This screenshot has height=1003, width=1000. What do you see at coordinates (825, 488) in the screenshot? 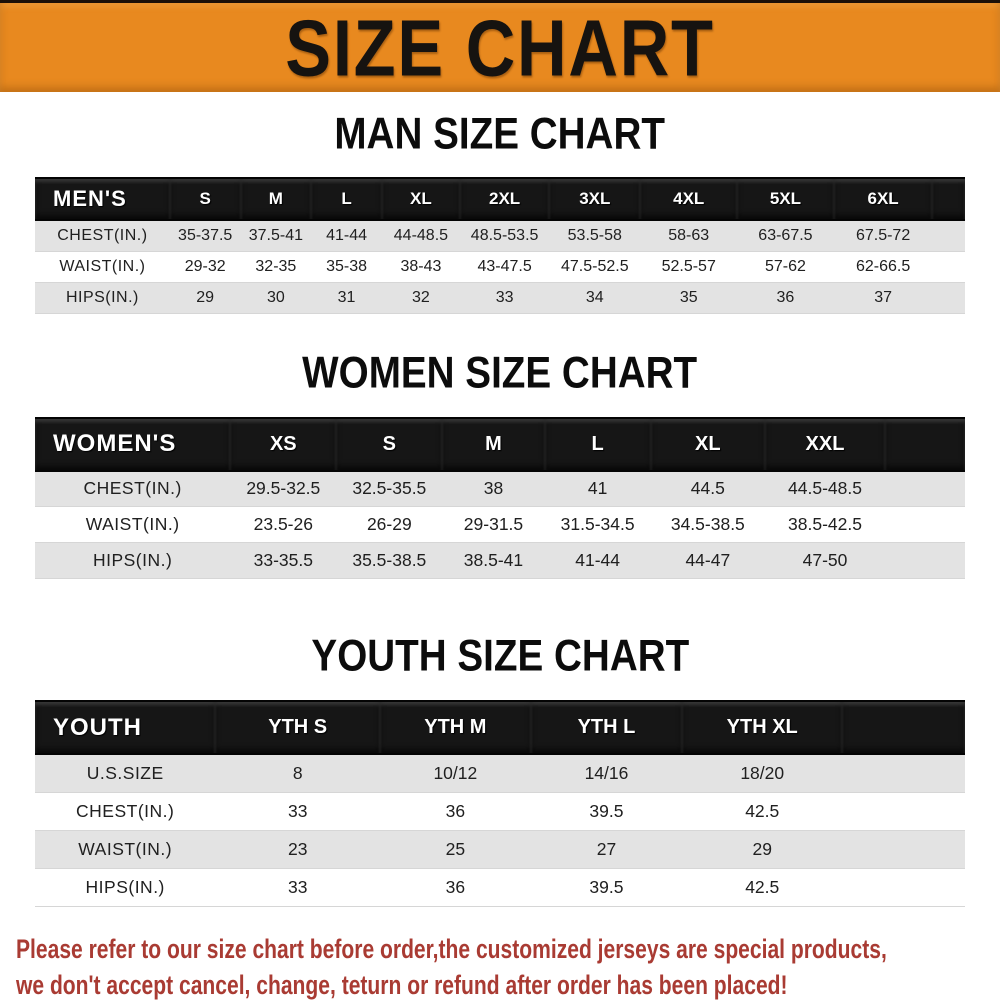
I see `value-cell: 44.5-48.5` at bounding box center [825, 488].